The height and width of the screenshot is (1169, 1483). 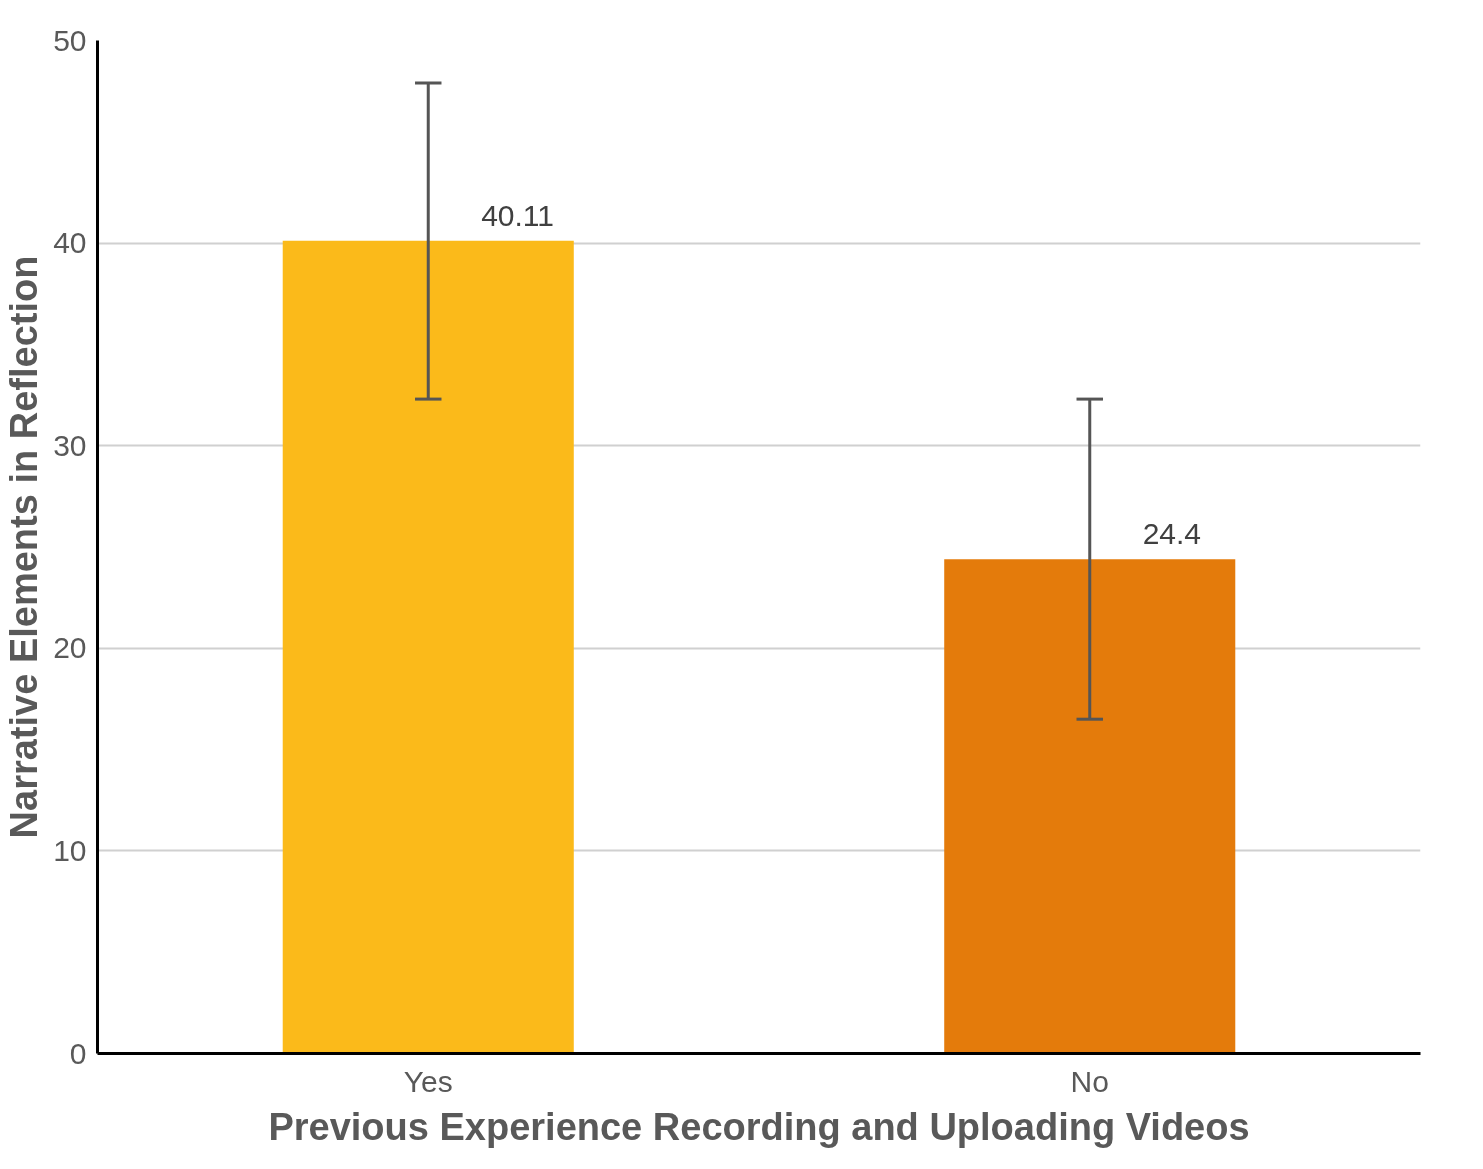 What do you see at coordinates (759, 1126) in the screenshot?
I see `x-axis-title: Previous Experience Recording and Uploading Videos` at bounding box center [759, 1126].